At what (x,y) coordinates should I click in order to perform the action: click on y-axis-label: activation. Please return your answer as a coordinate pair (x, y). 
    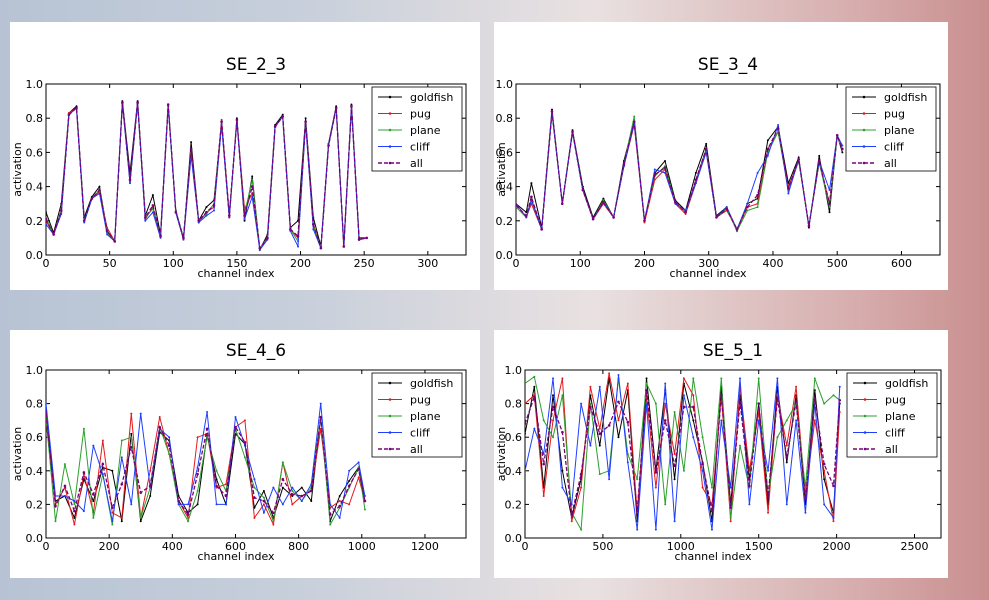
    Looking at the image, I should click on (501, 169).